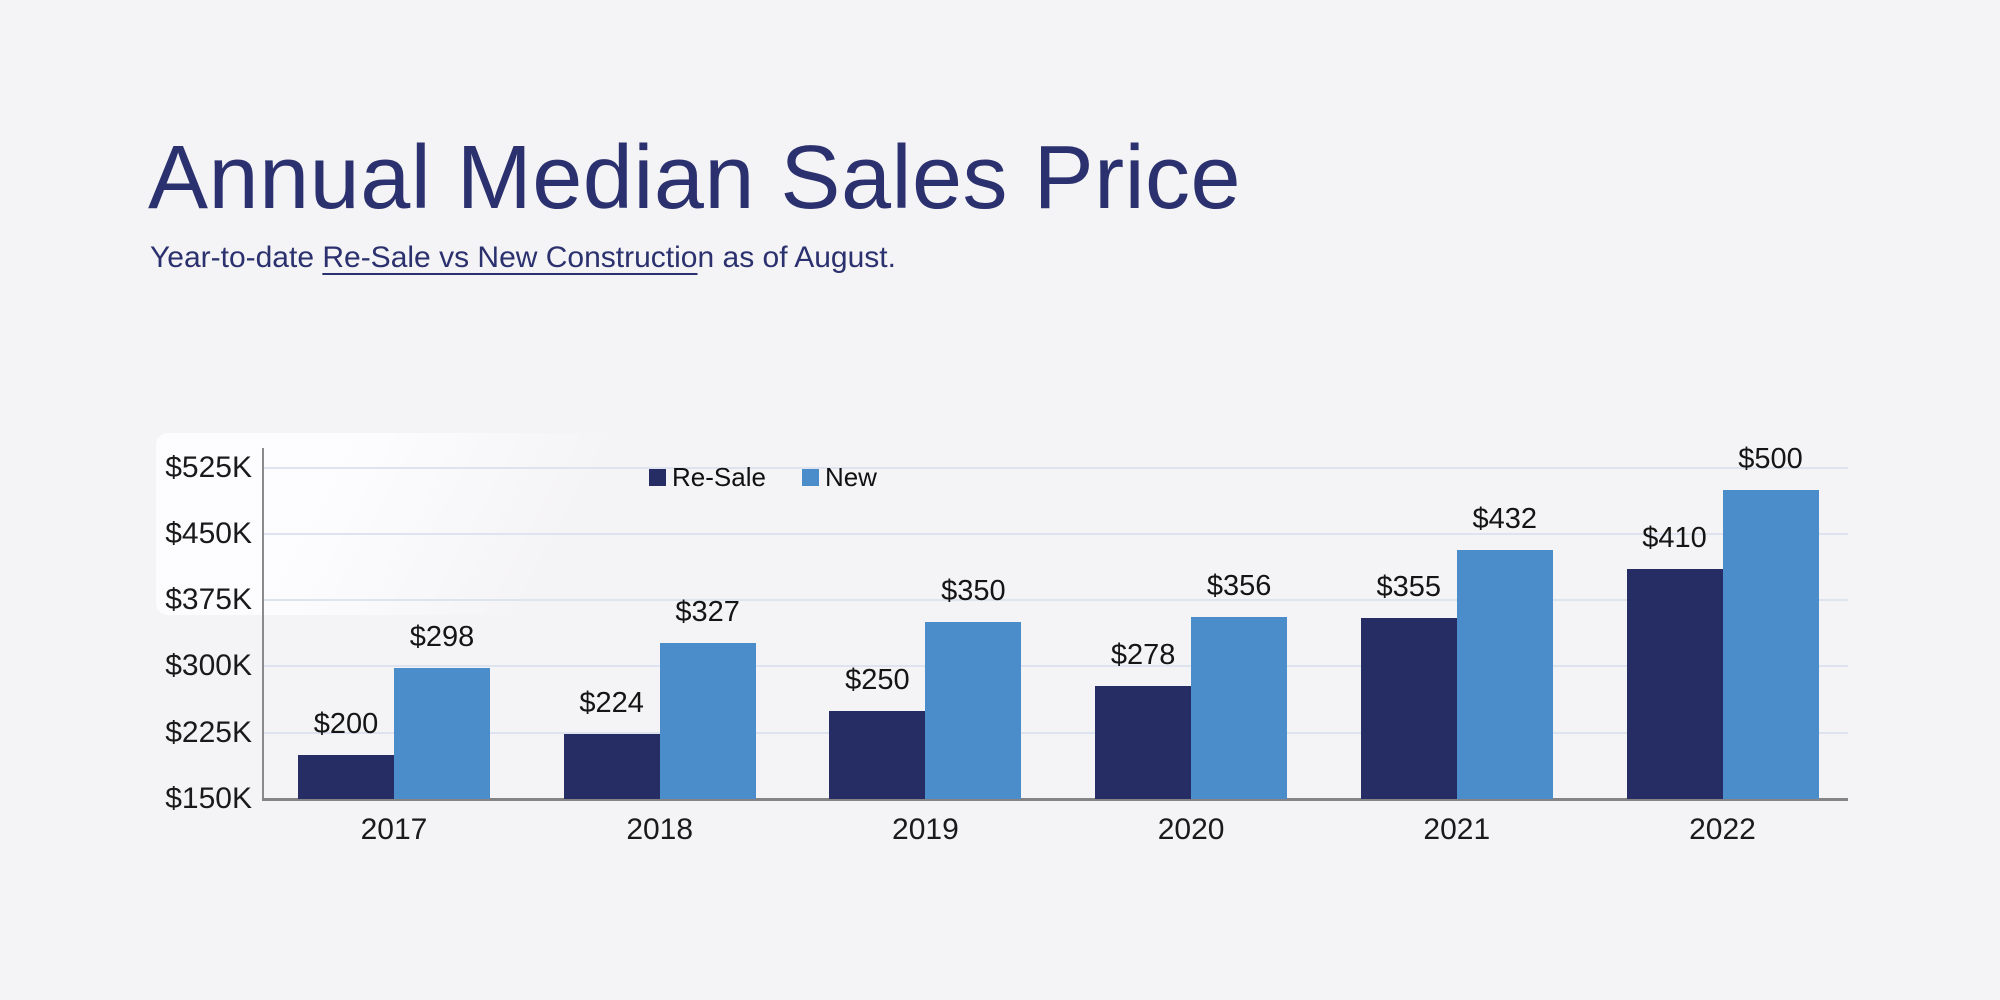 The image size is (2000, 1000). What do you see at coordinates (1143, 742) in the screenshot?
I see `bar-re-sale-2020` at bounding box center [1143, 742].